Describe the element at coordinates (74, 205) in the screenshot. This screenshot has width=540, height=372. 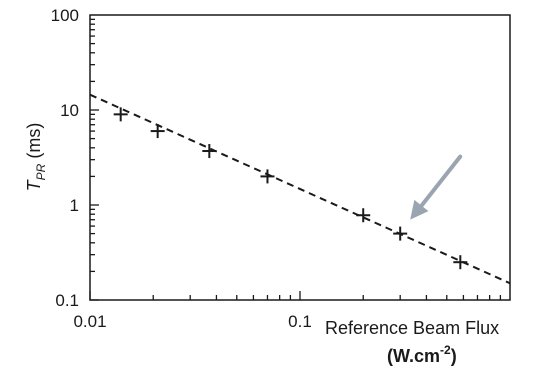
I see `y-tick-label: 1` at that location.